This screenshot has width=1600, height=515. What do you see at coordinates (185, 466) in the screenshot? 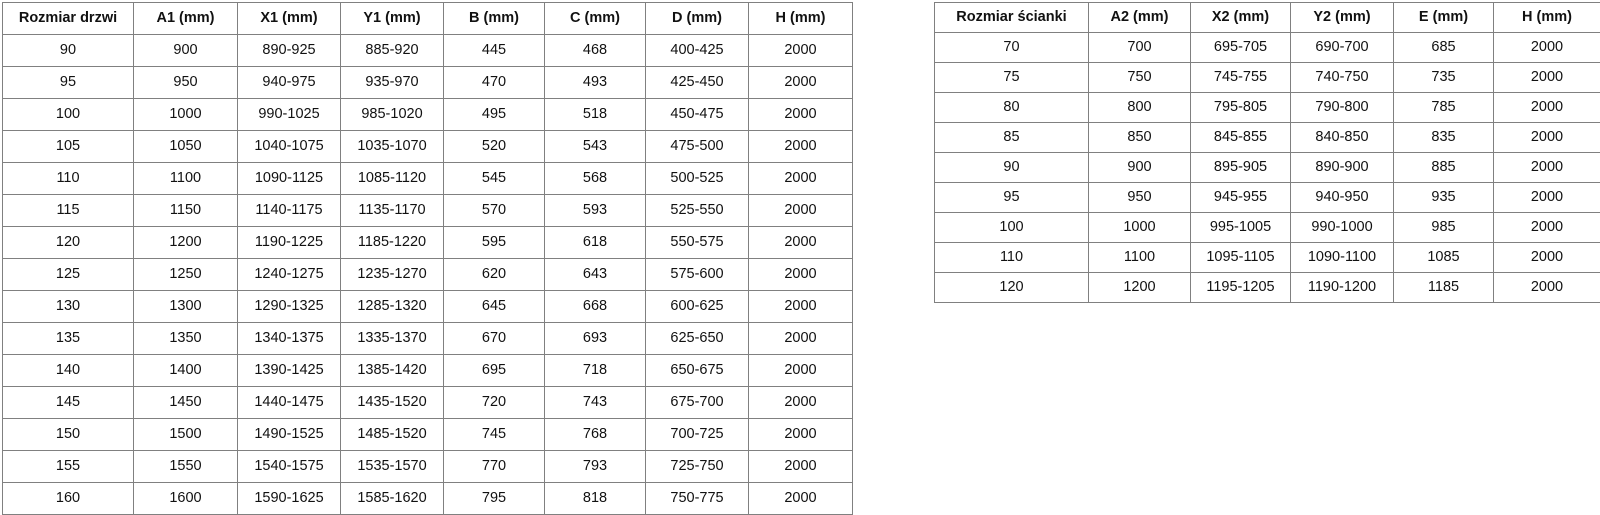
I see `table-cell: 1550` at bounding box center [185, 466].